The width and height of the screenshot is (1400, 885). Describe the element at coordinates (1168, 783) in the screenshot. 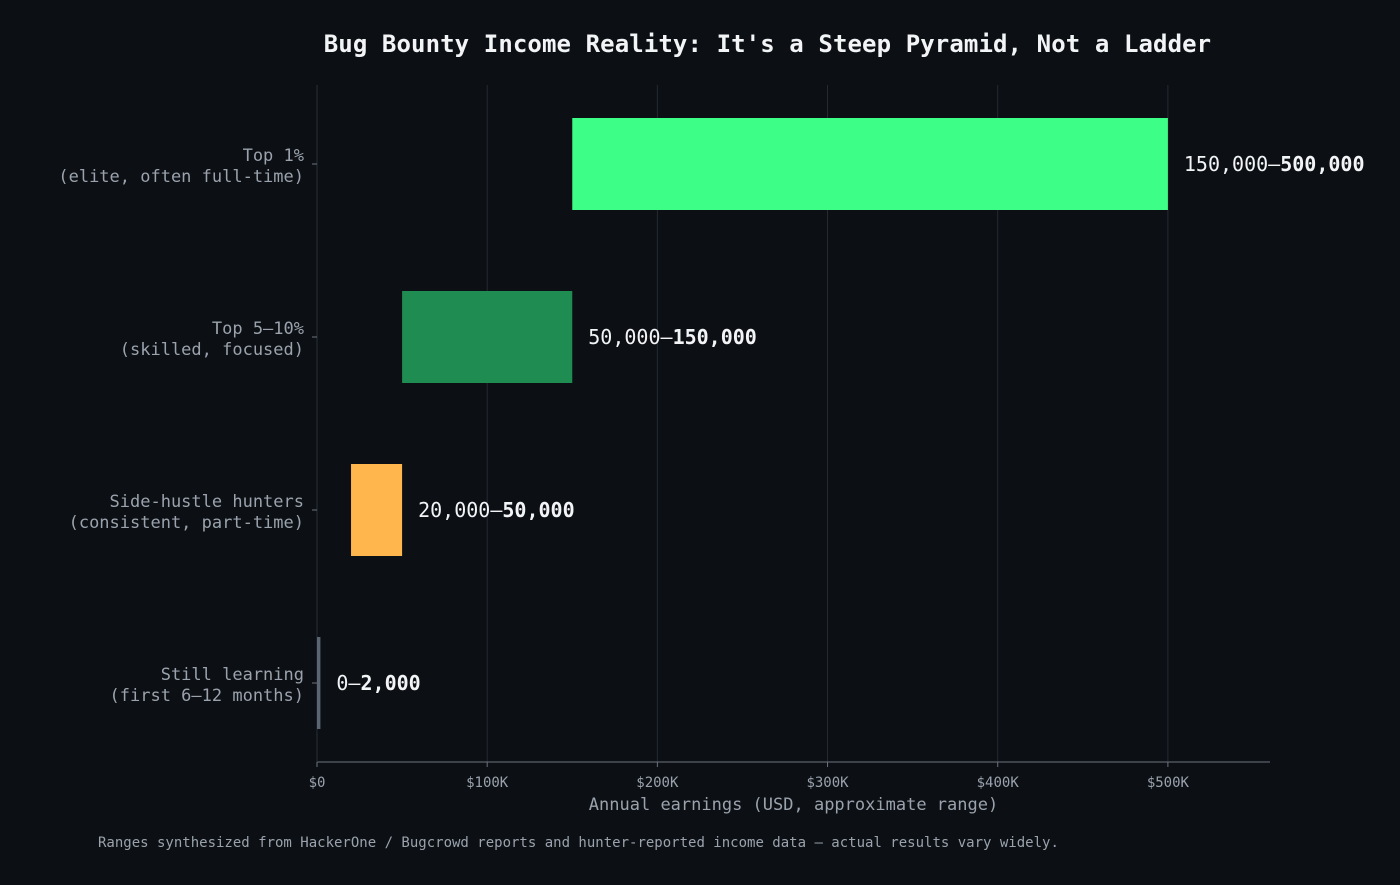

I see `x-tick-label: $500K` at that location.